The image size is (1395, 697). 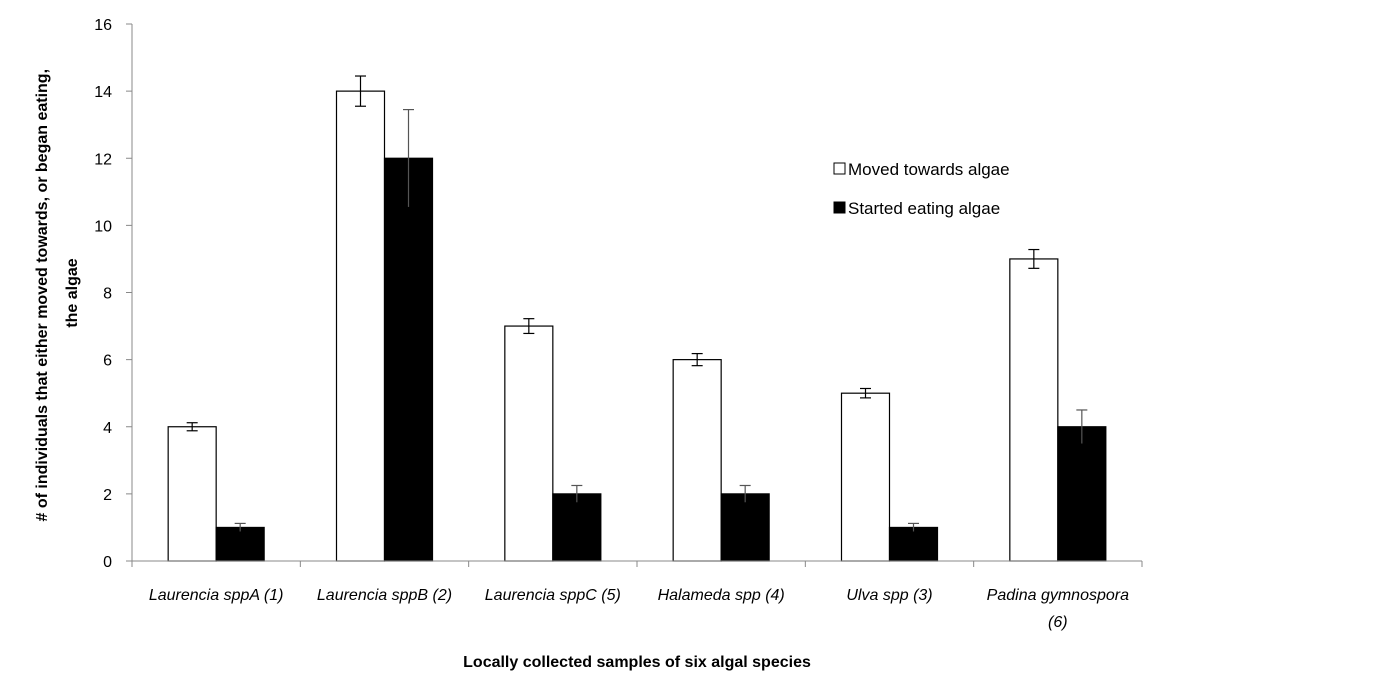 What do you see at coordinates (889, 595) in the screenshot?
I see `x-category-label: Ulva spp (3)` at bounding box center [889, 595].